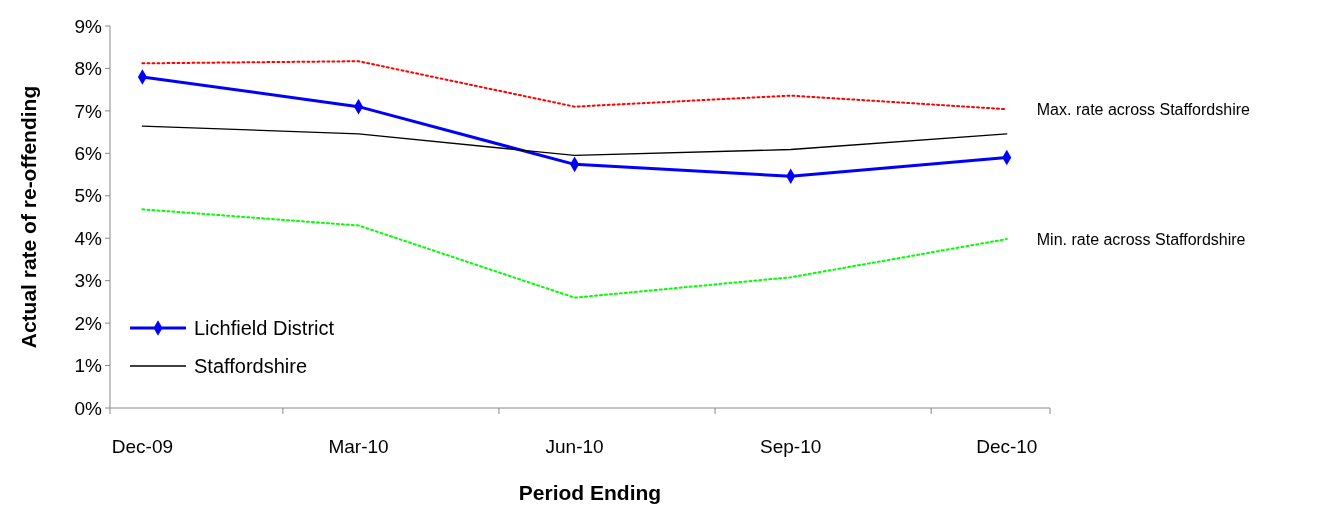 The image size is (1317, 515). I want to click on y-tick-label: 9%, so click(88, 26).